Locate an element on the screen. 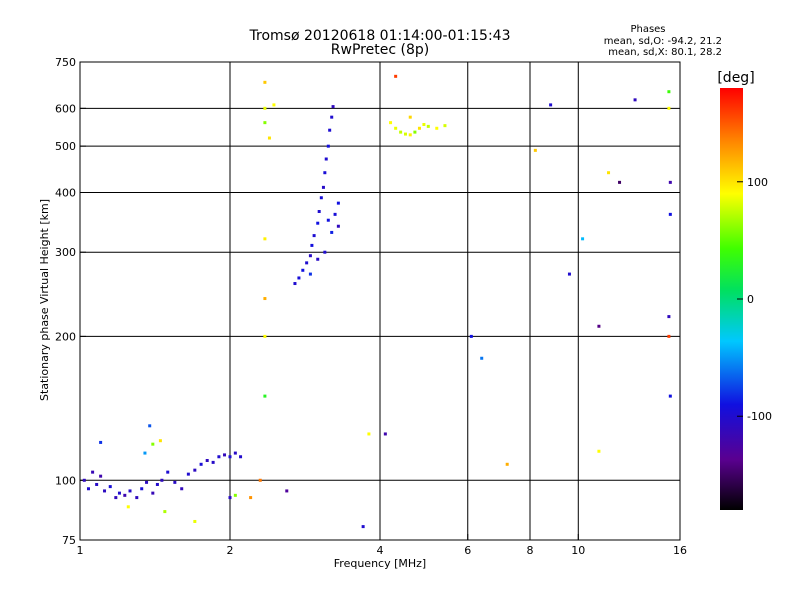 The image size is (800, 600). y-tick-label: 750 is located at coordinates (65, 62).